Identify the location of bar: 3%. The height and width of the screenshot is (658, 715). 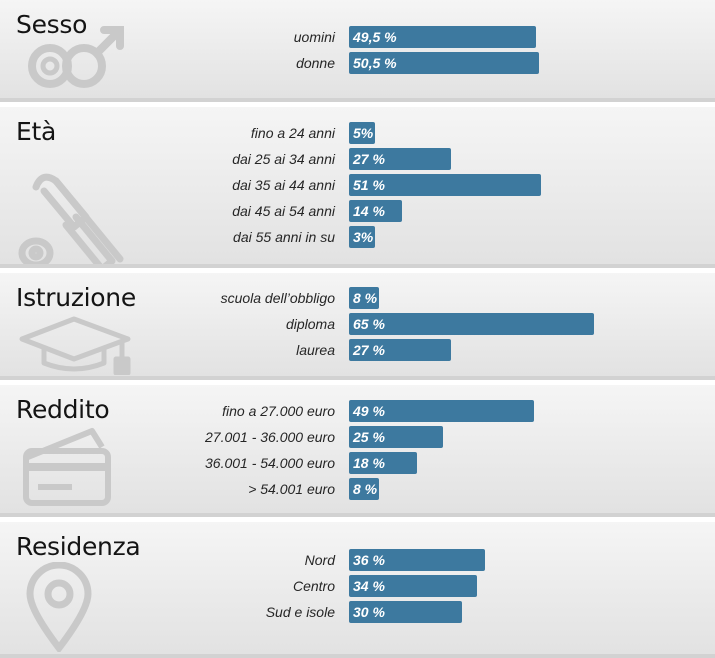
(362, 237).